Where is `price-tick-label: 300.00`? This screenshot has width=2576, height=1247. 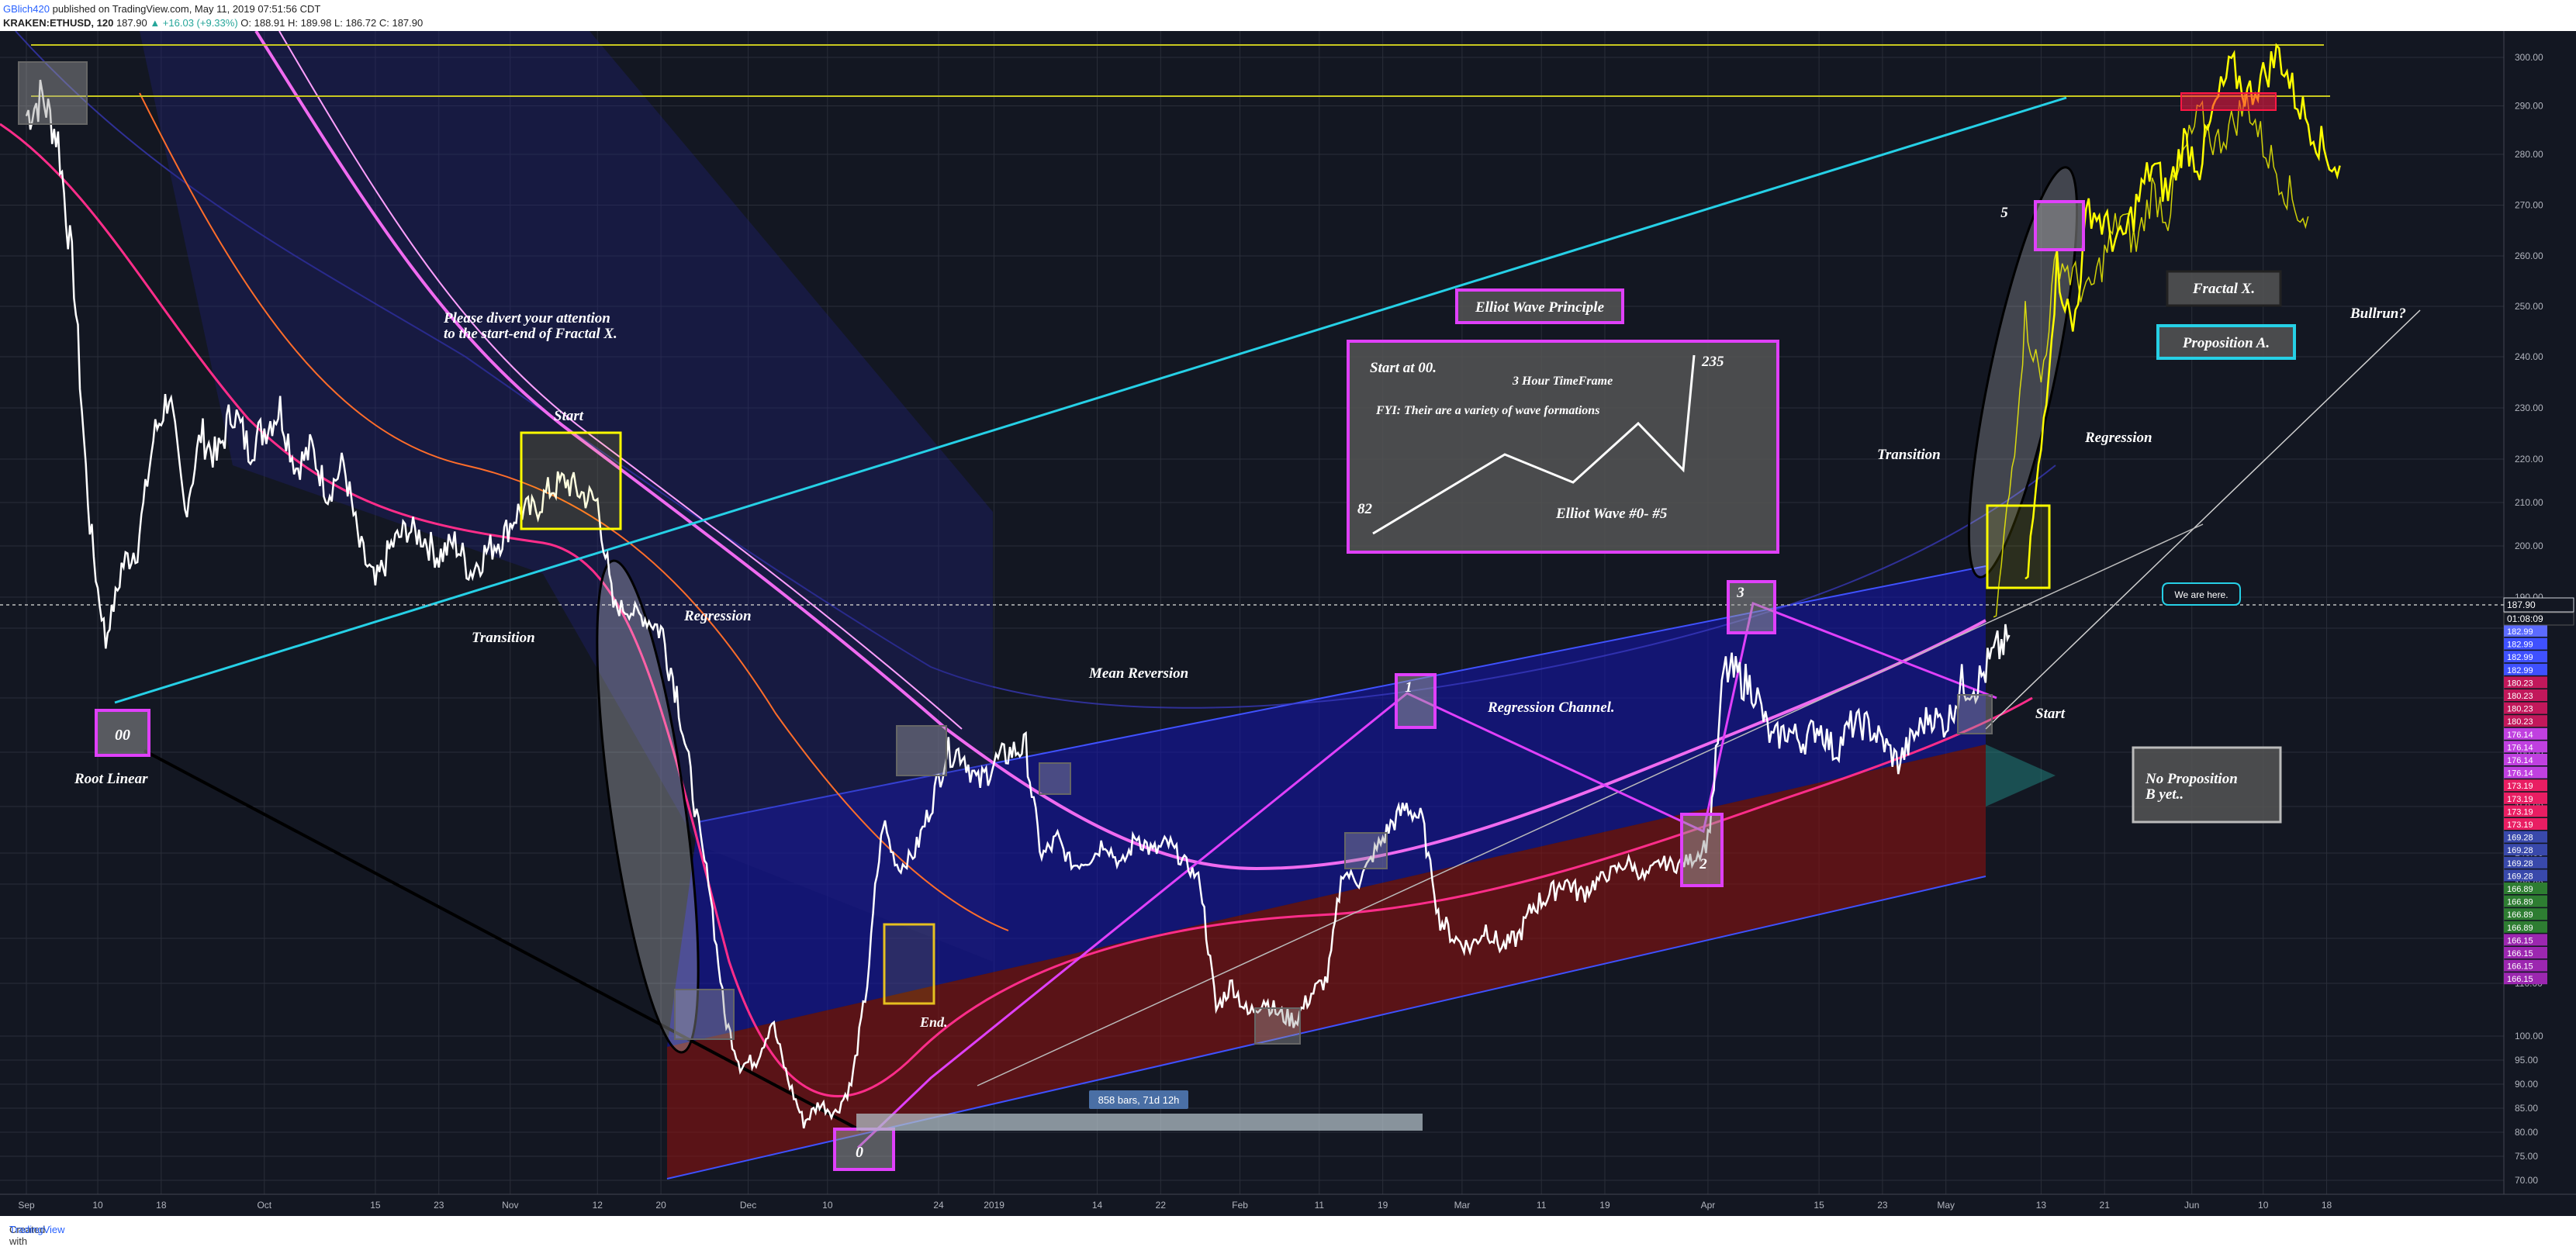
price-tick-label: 300.00 is located at coordinates (2529, 57).